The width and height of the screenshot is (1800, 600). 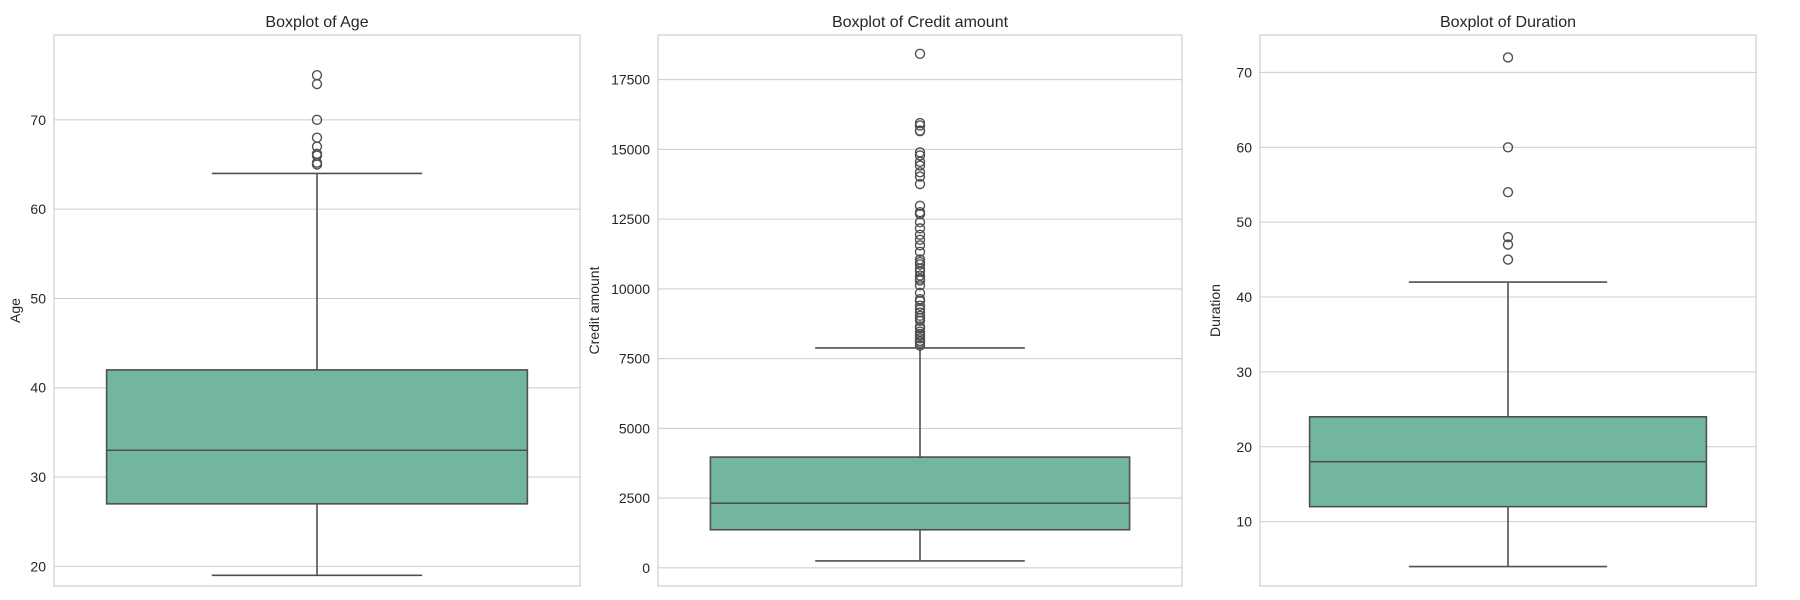 What do you see at coordinates (634, 359) in the screenshot?
I see `y-tick-label: 7500` at bounding box center [634, 359].